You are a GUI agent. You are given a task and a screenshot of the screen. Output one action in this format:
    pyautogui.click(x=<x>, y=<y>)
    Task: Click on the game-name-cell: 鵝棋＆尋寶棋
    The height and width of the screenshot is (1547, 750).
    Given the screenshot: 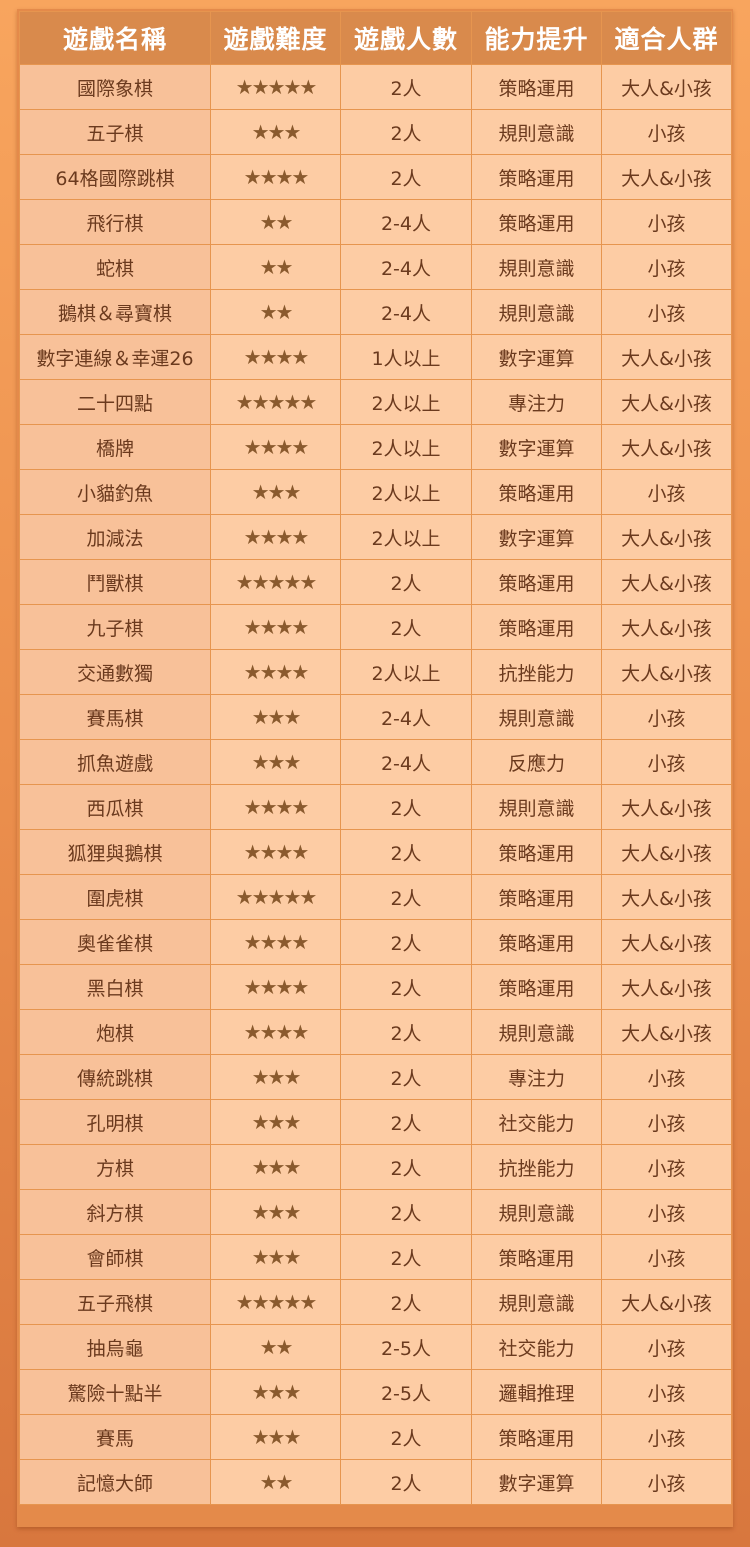 What is the action you would take?
    pyautogui.click(x=115, y=312)
    